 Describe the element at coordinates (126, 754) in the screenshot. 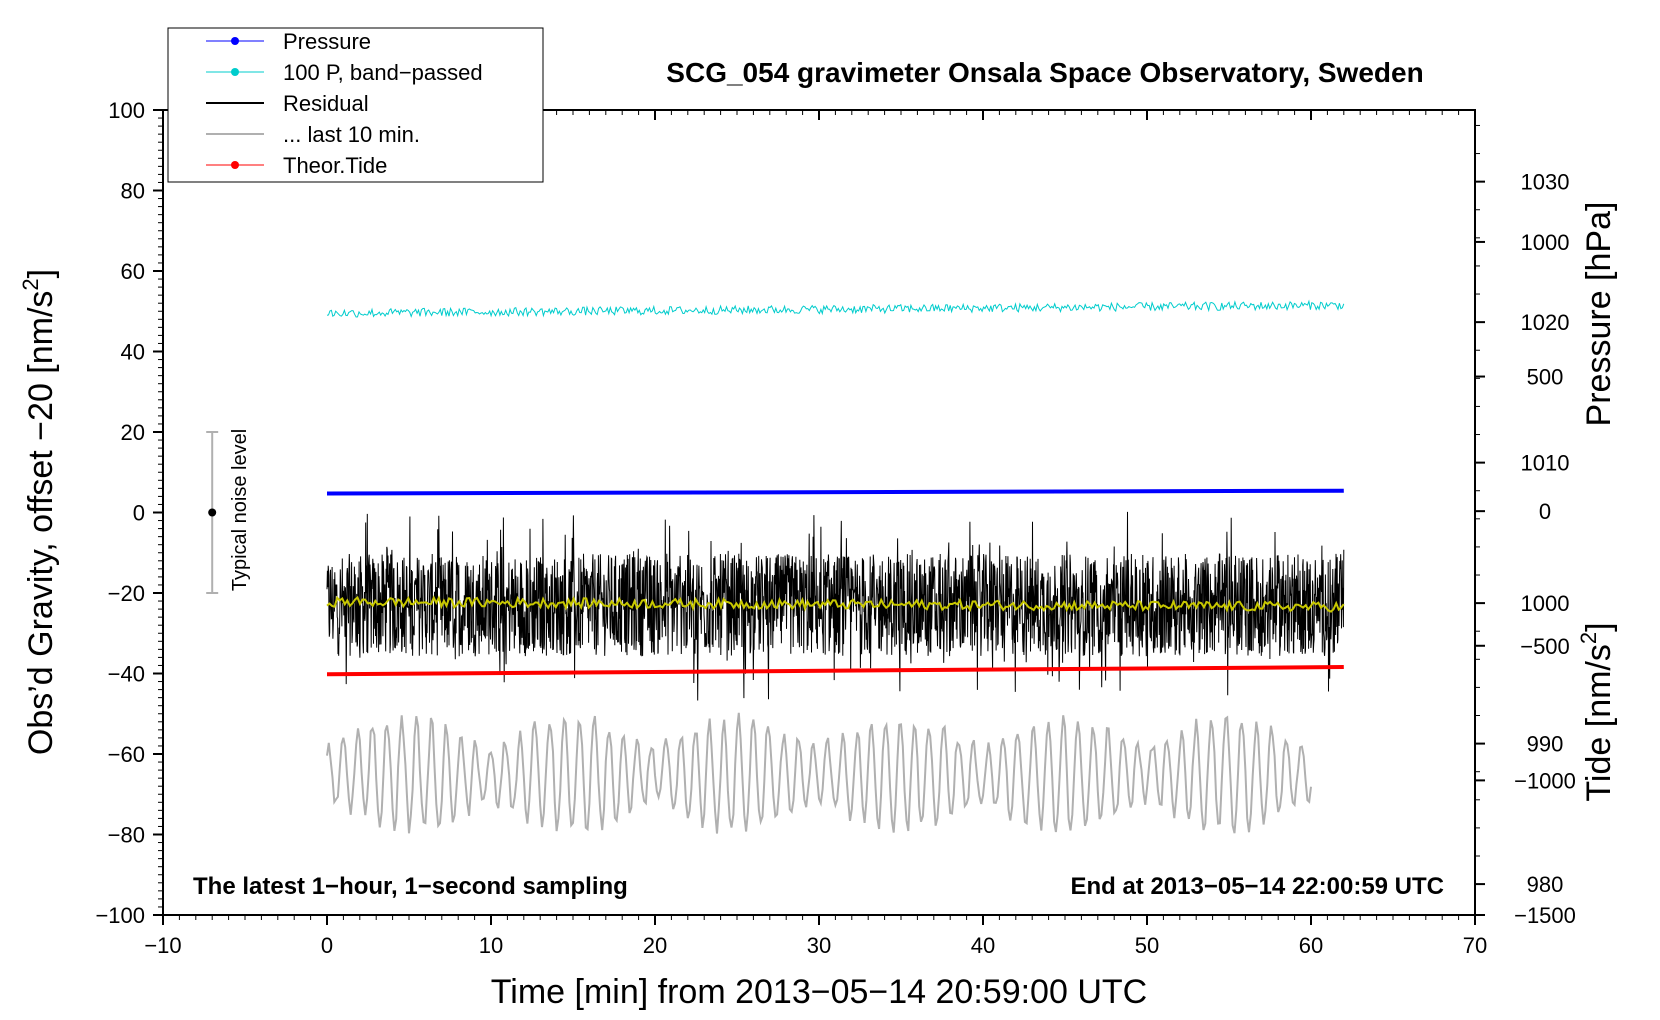

I see `y-tick-label: −60` at that location.